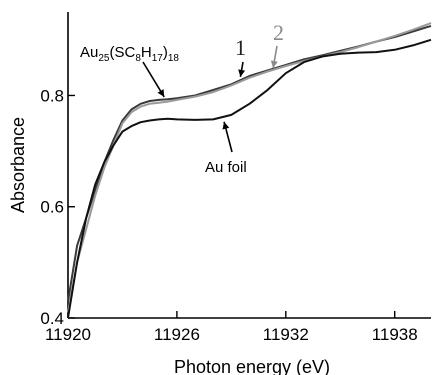  Describe the element at coordinates (395, 334) in the screenshot. I see `x-tick-label: 11938` at that location.